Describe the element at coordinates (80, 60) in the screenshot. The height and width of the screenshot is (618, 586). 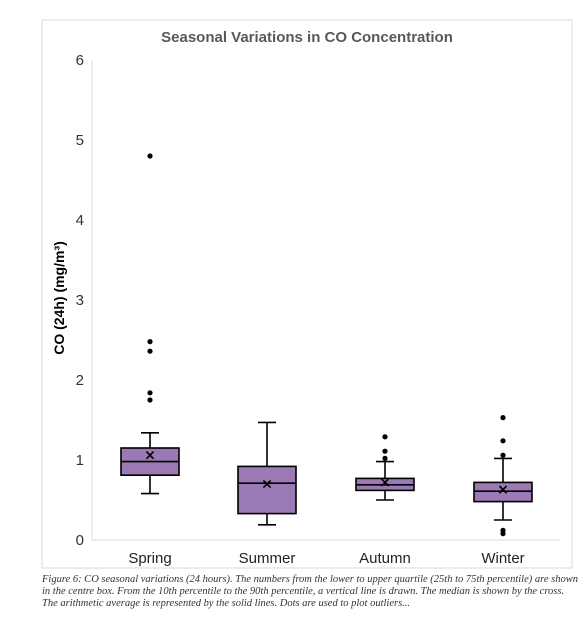
I see `y-tick-label: 6` at that location.